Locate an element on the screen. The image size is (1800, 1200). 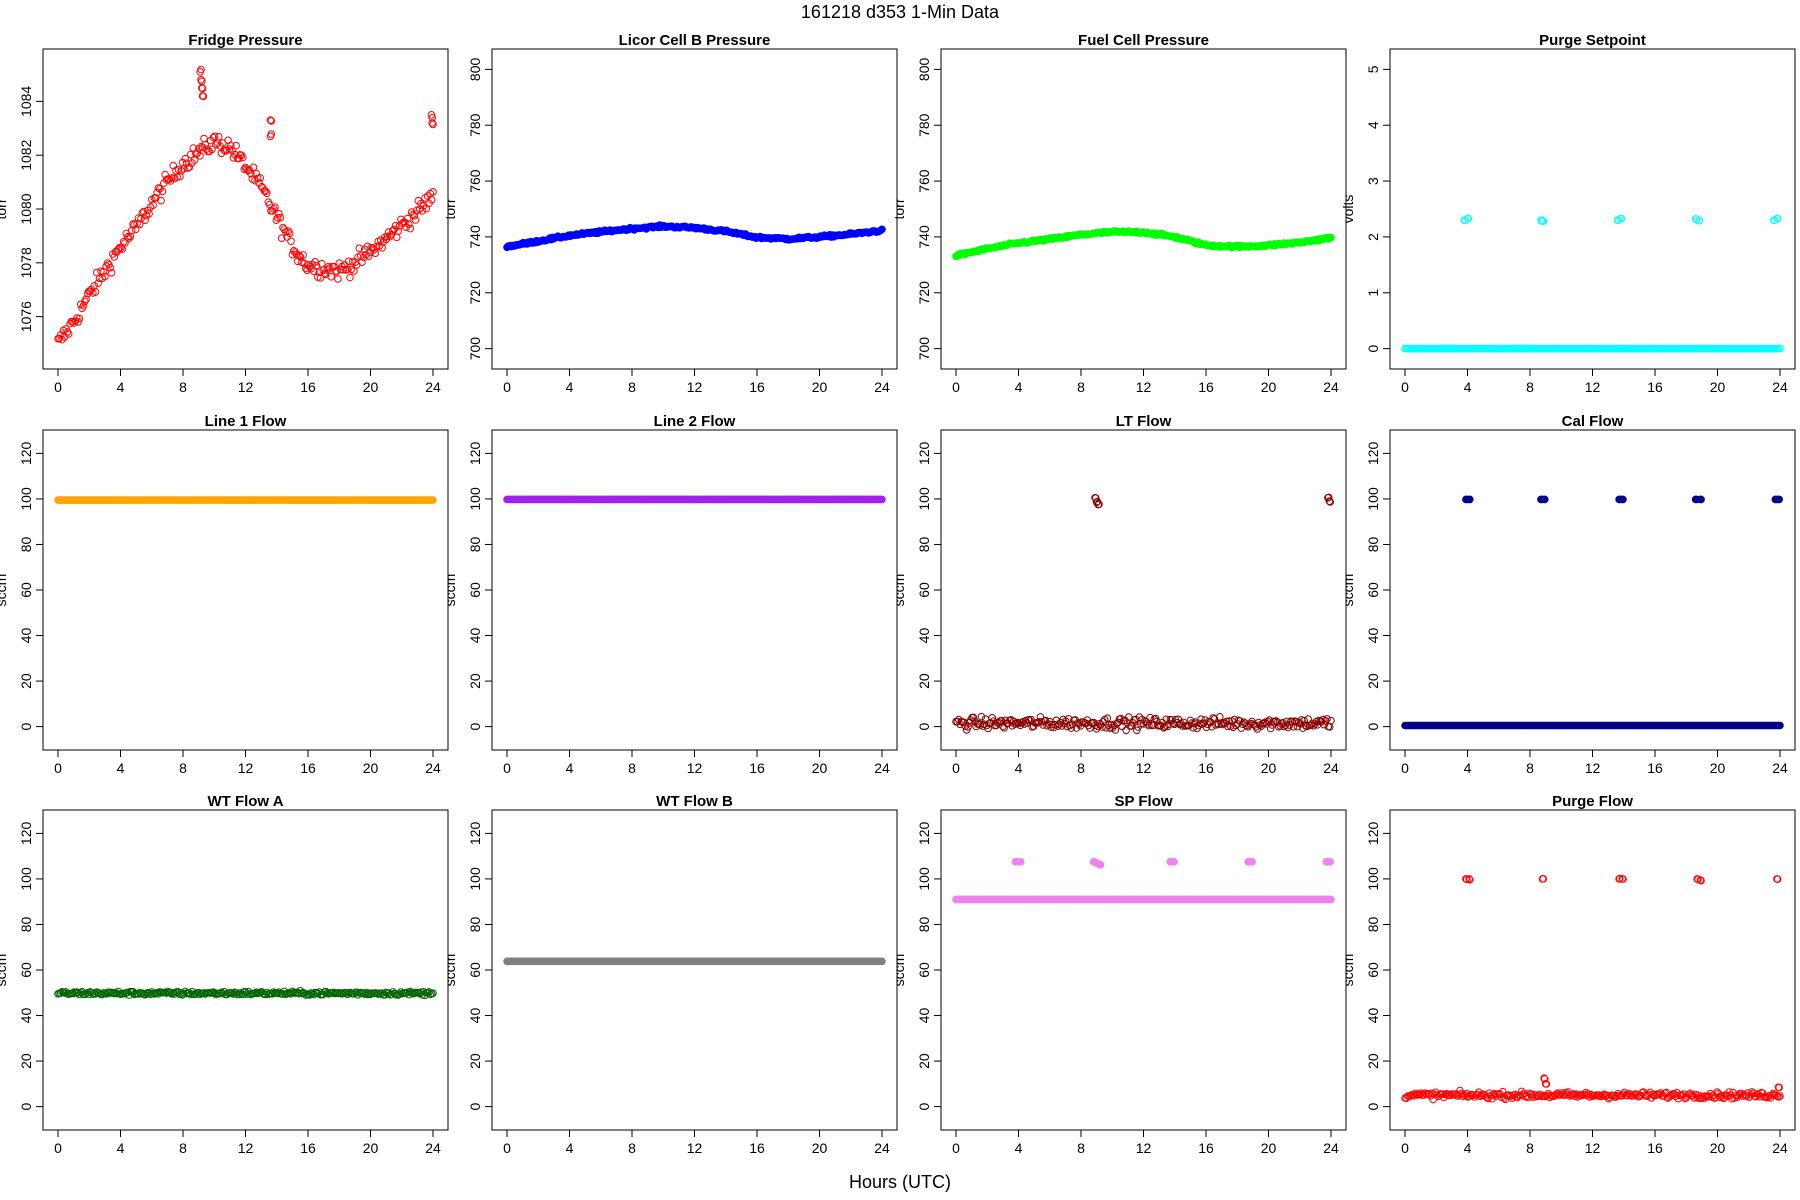
x-tick-label: 12 is located at coordinates (1144, 768).